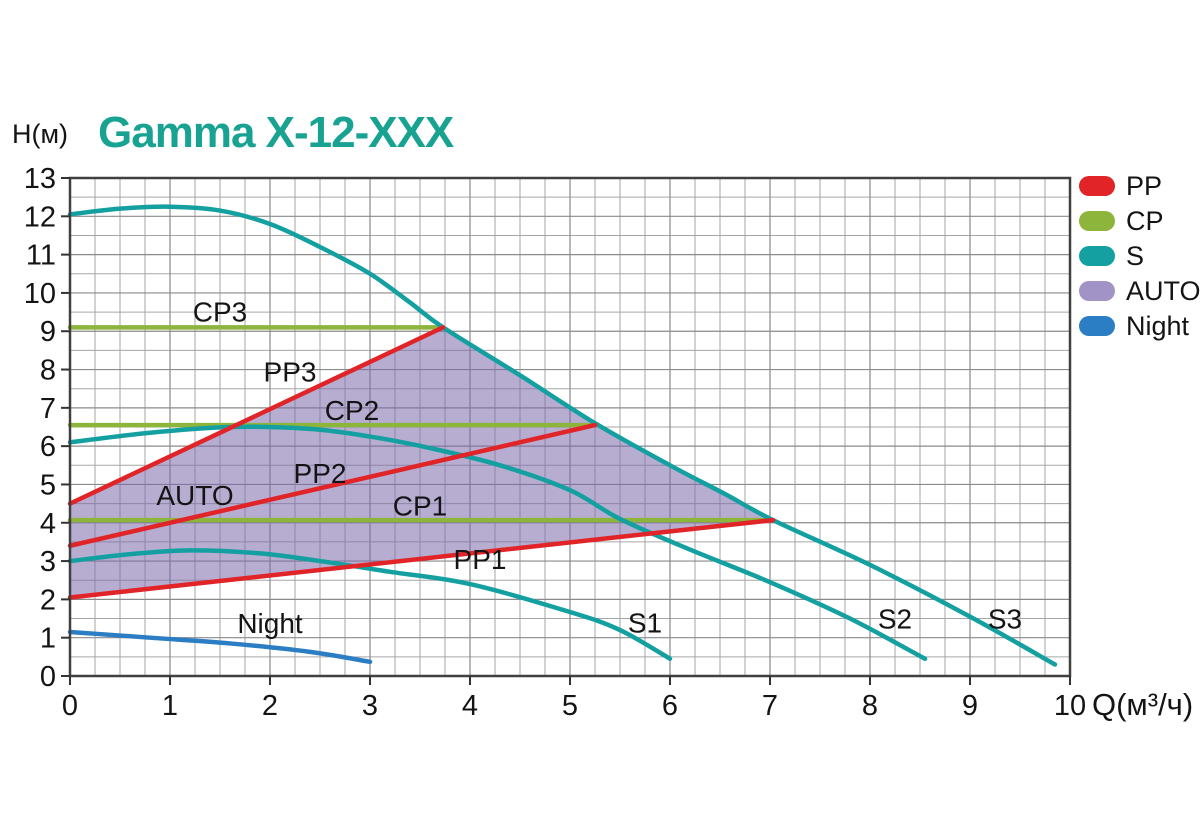 The height and width of the screenshot is (836, 1200). Describe the element at coordinates (1142, 704) in the screenshot. I see `x-axis-title: Q(м³/ч)` at that location.